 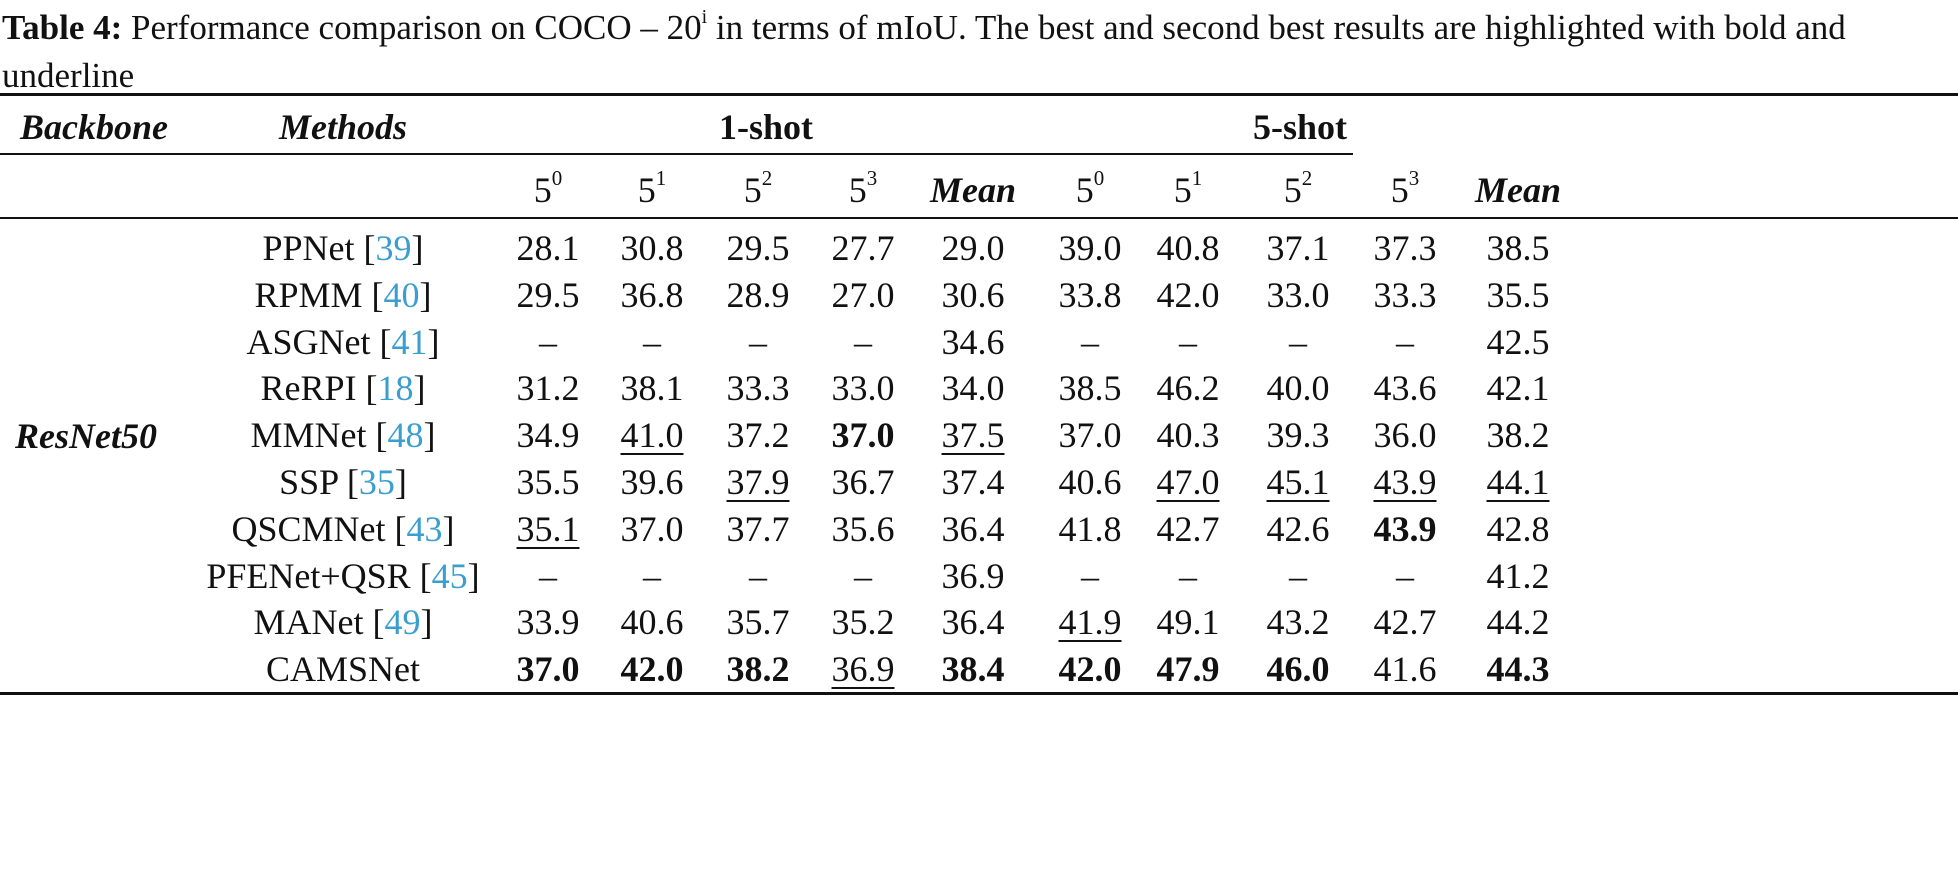 I want to click on table-cell: 36.4, so click(x=973, y=622).